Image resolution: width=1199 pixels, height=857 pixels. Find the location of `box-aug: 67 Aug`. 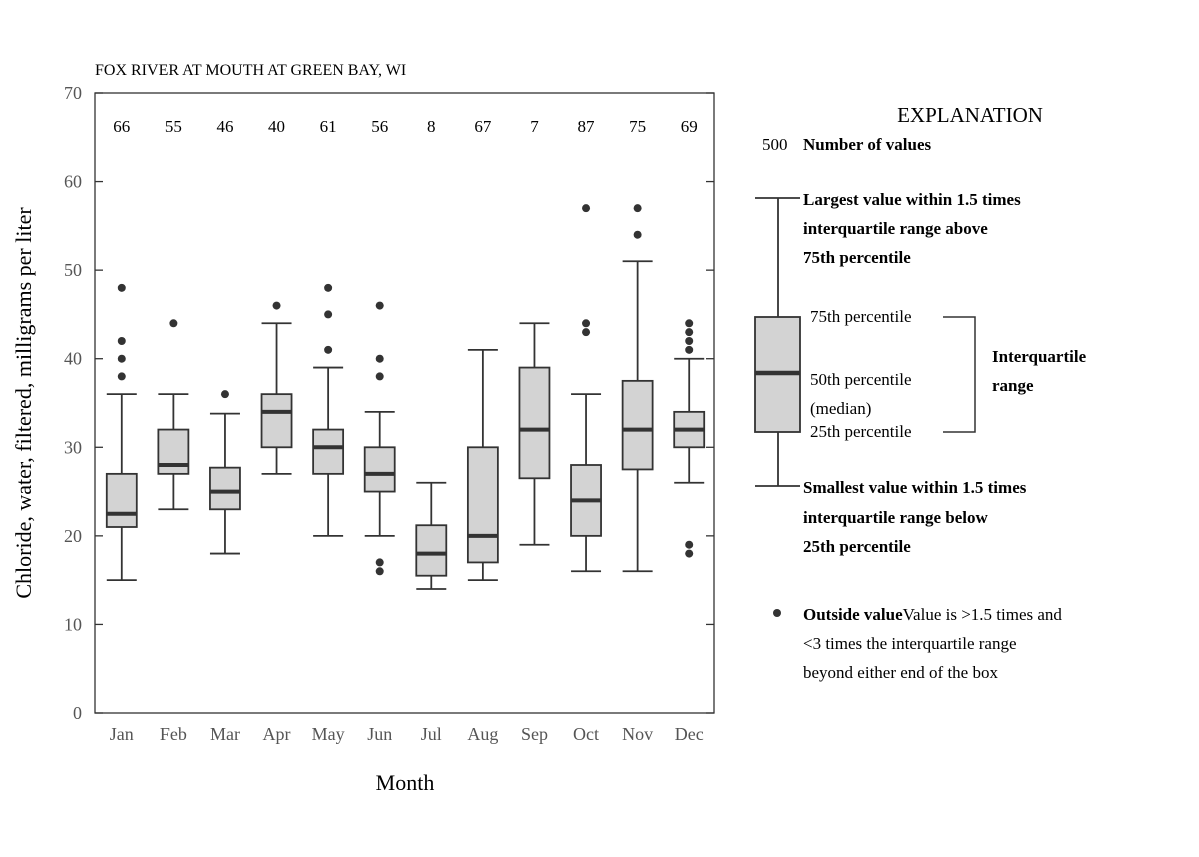

box-aug: 67 Aug is located at coordinates (482, 430).